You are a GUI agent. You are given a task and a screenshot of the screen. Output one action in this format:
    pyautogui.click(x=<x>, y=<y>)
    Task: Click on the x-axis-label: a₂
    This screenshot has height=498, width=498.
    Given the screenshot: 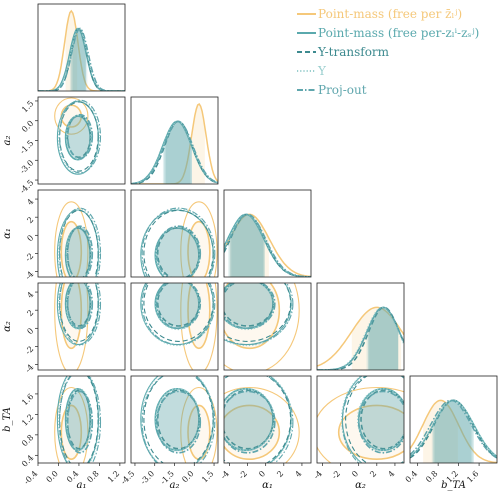 What is the action you would take?
    pyautogui.click(x=175, y=485)
    